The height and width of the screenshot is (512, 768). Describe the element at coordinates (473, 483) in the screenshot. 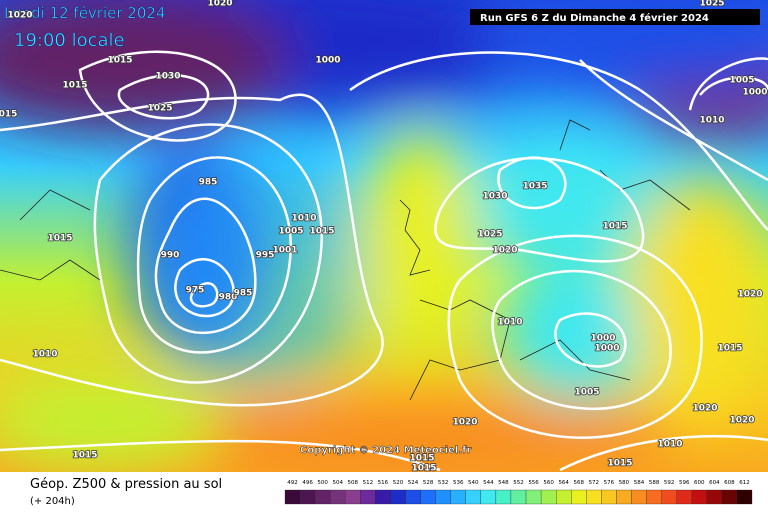

I see `scale-label: 540` at that location.